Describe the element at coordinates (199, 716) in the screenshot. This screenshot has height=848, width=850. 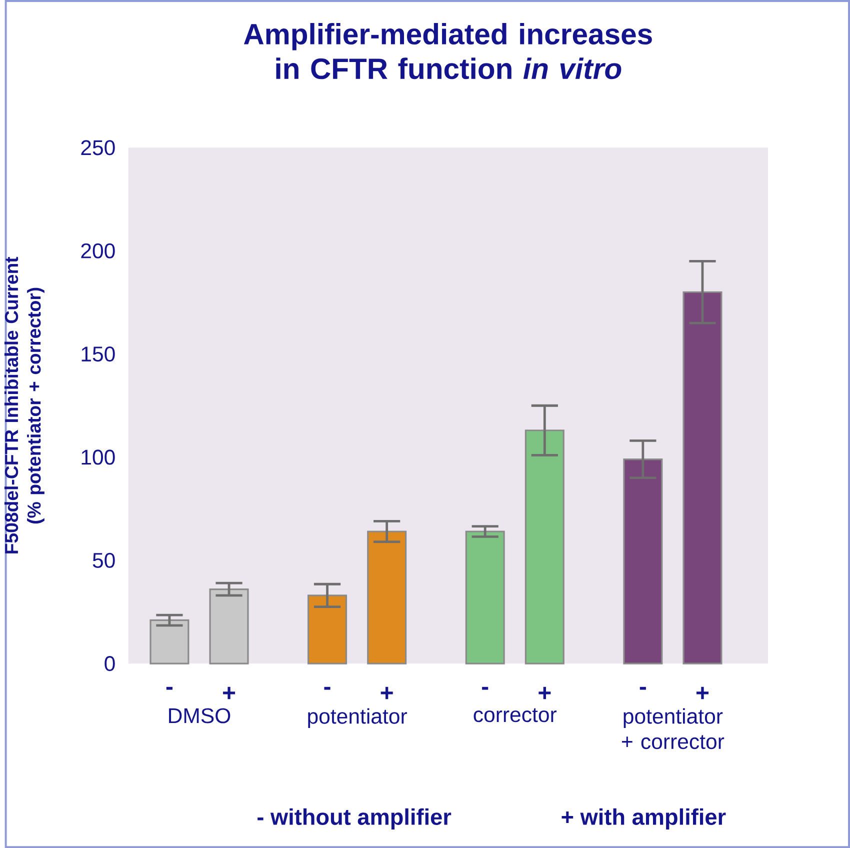
I see `x-tick-label: DMSO` at that location.